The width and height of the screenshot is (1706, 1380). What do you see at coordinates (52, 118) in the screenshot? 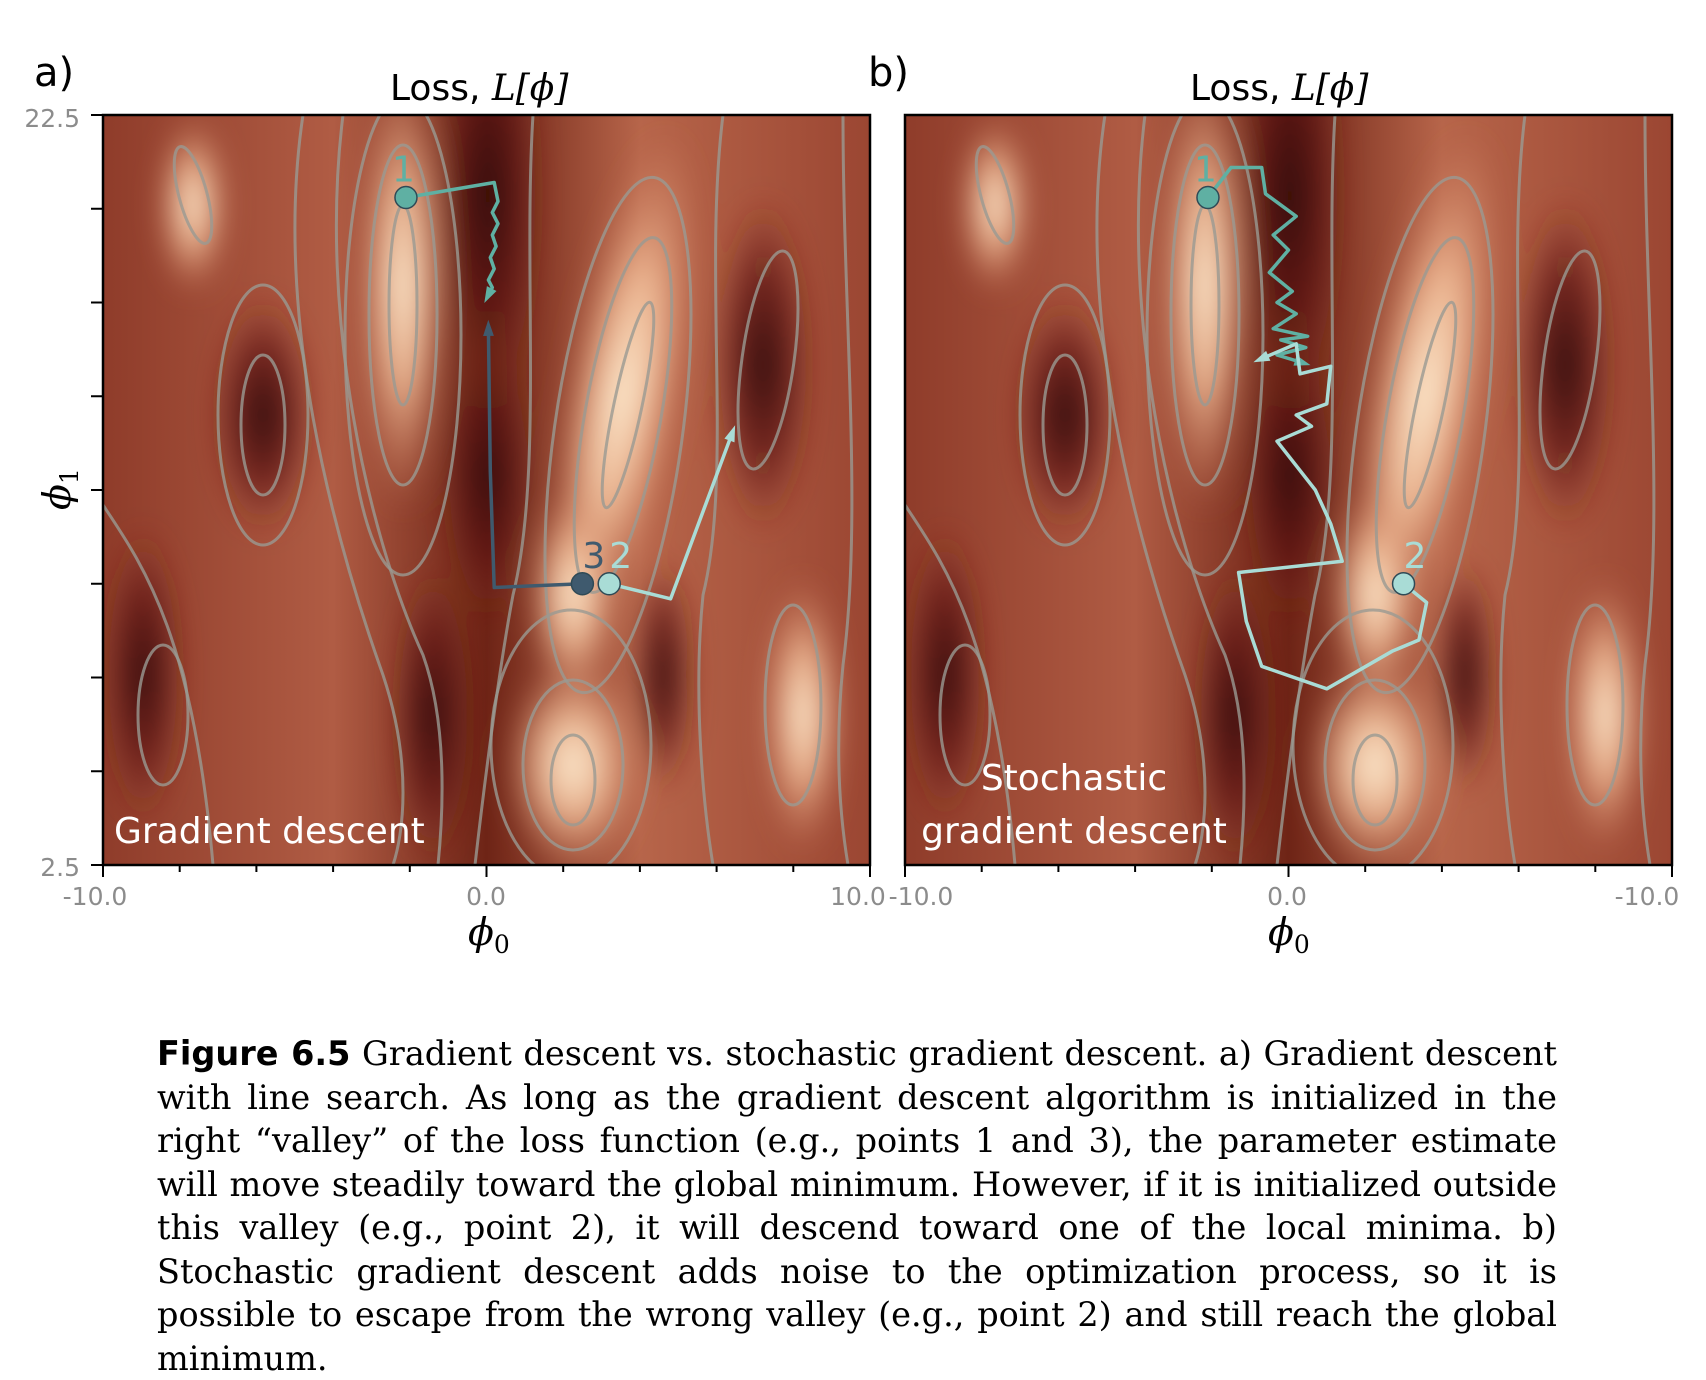
I see `y-tick-top: 22.5` at bounding box center [52, 118].